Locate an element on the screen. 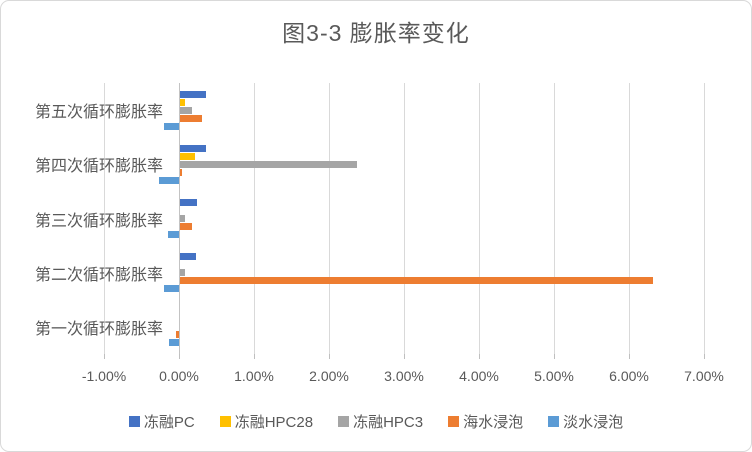 The height and width of the screenshot is (452, 752). bar-冻融PC-cat3 is located at coordinates (188, 202).